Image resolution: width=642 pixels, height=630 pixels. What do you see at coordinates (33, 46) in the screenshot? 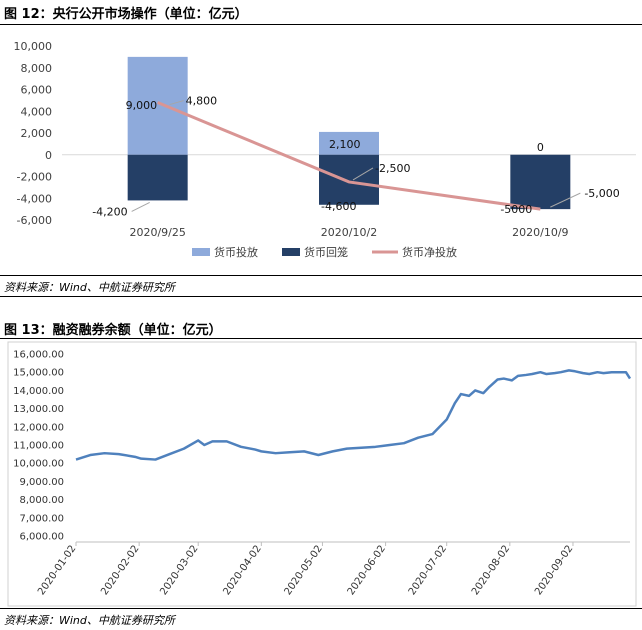
I see `y-tick-label: 10,000` at bounding box center [33, 46].